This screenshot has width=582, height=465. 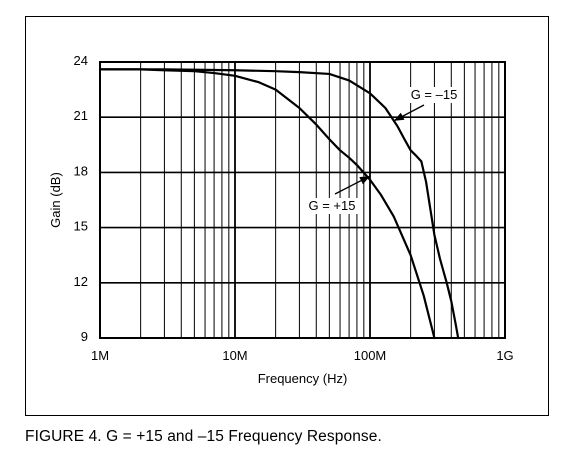 What do you see at coordinates (100, 355) in the screenshot?
I see `x-tick-label: 1M` at bounding box center [100, 355].